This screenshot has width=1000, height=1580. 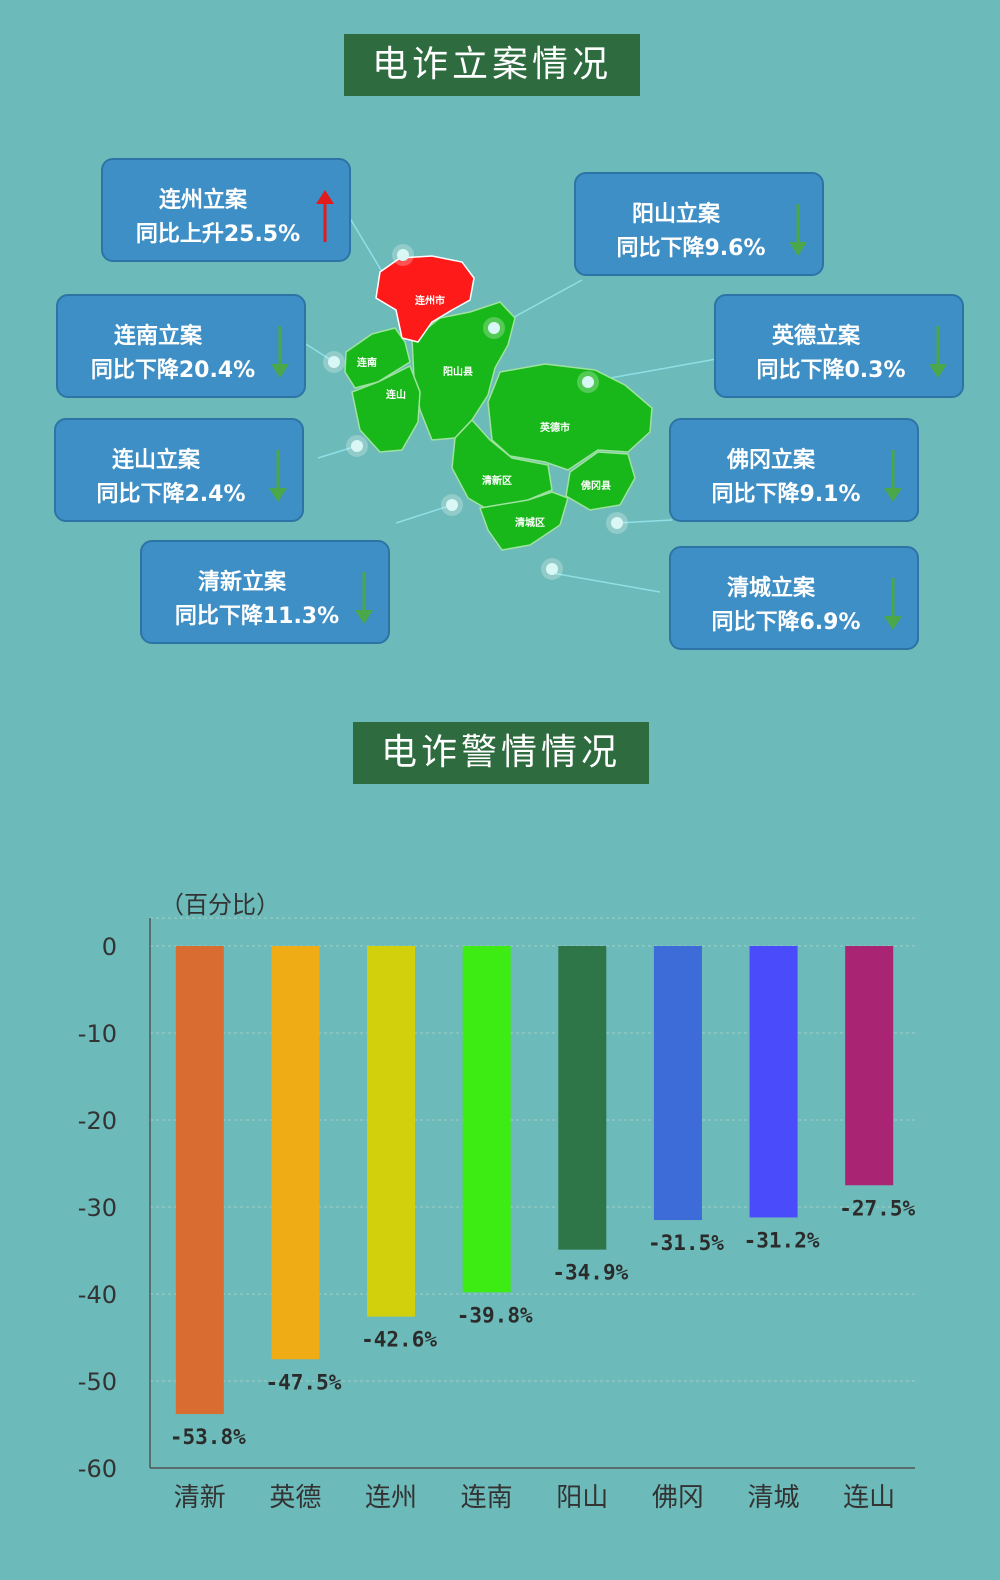 What do you see at coordinates (595, 485) in the screenshot?
I see `label-fogang: 佛冈县` at bounding box center [595, 485].